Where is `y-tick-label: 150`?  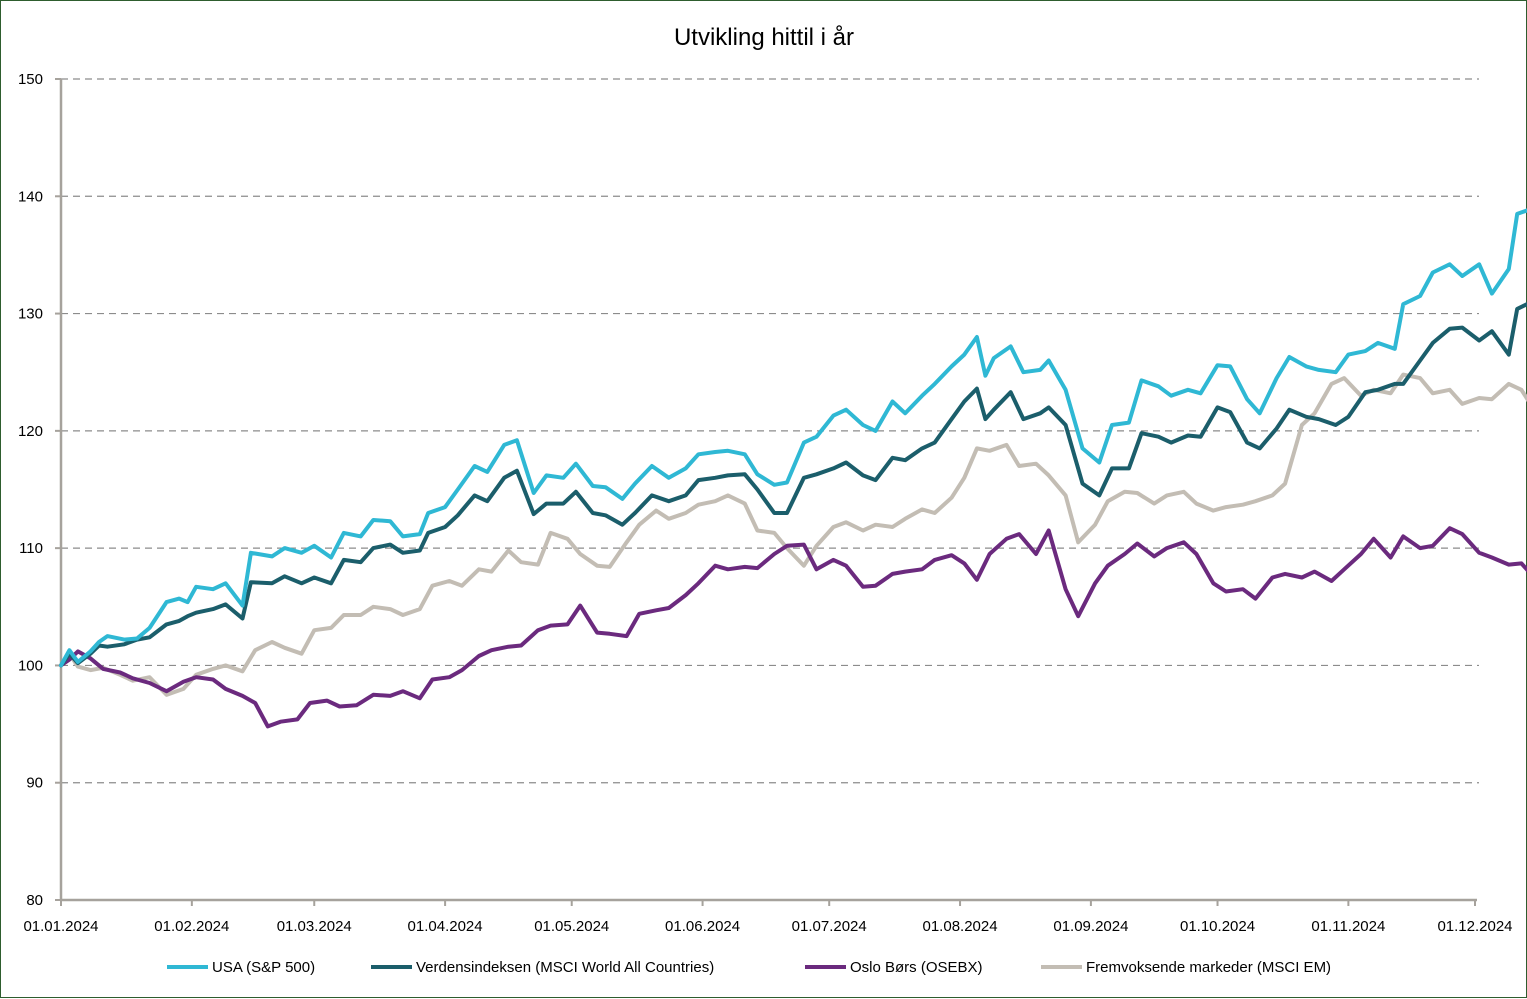
y-tick-label: 150 is located at coordinates (30, 79).